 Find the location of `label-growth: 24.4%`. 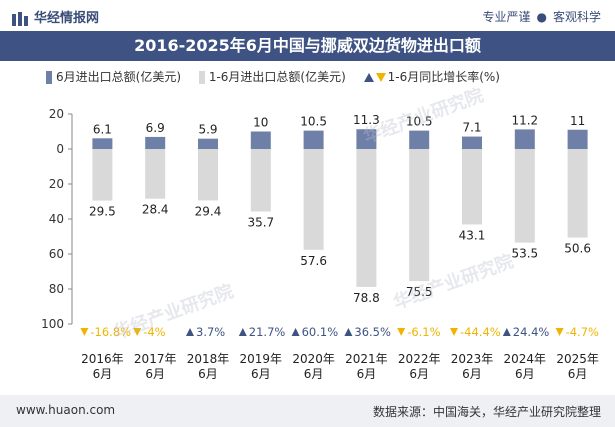

label-growth: 24.4% is located at coordinates (531, 332).